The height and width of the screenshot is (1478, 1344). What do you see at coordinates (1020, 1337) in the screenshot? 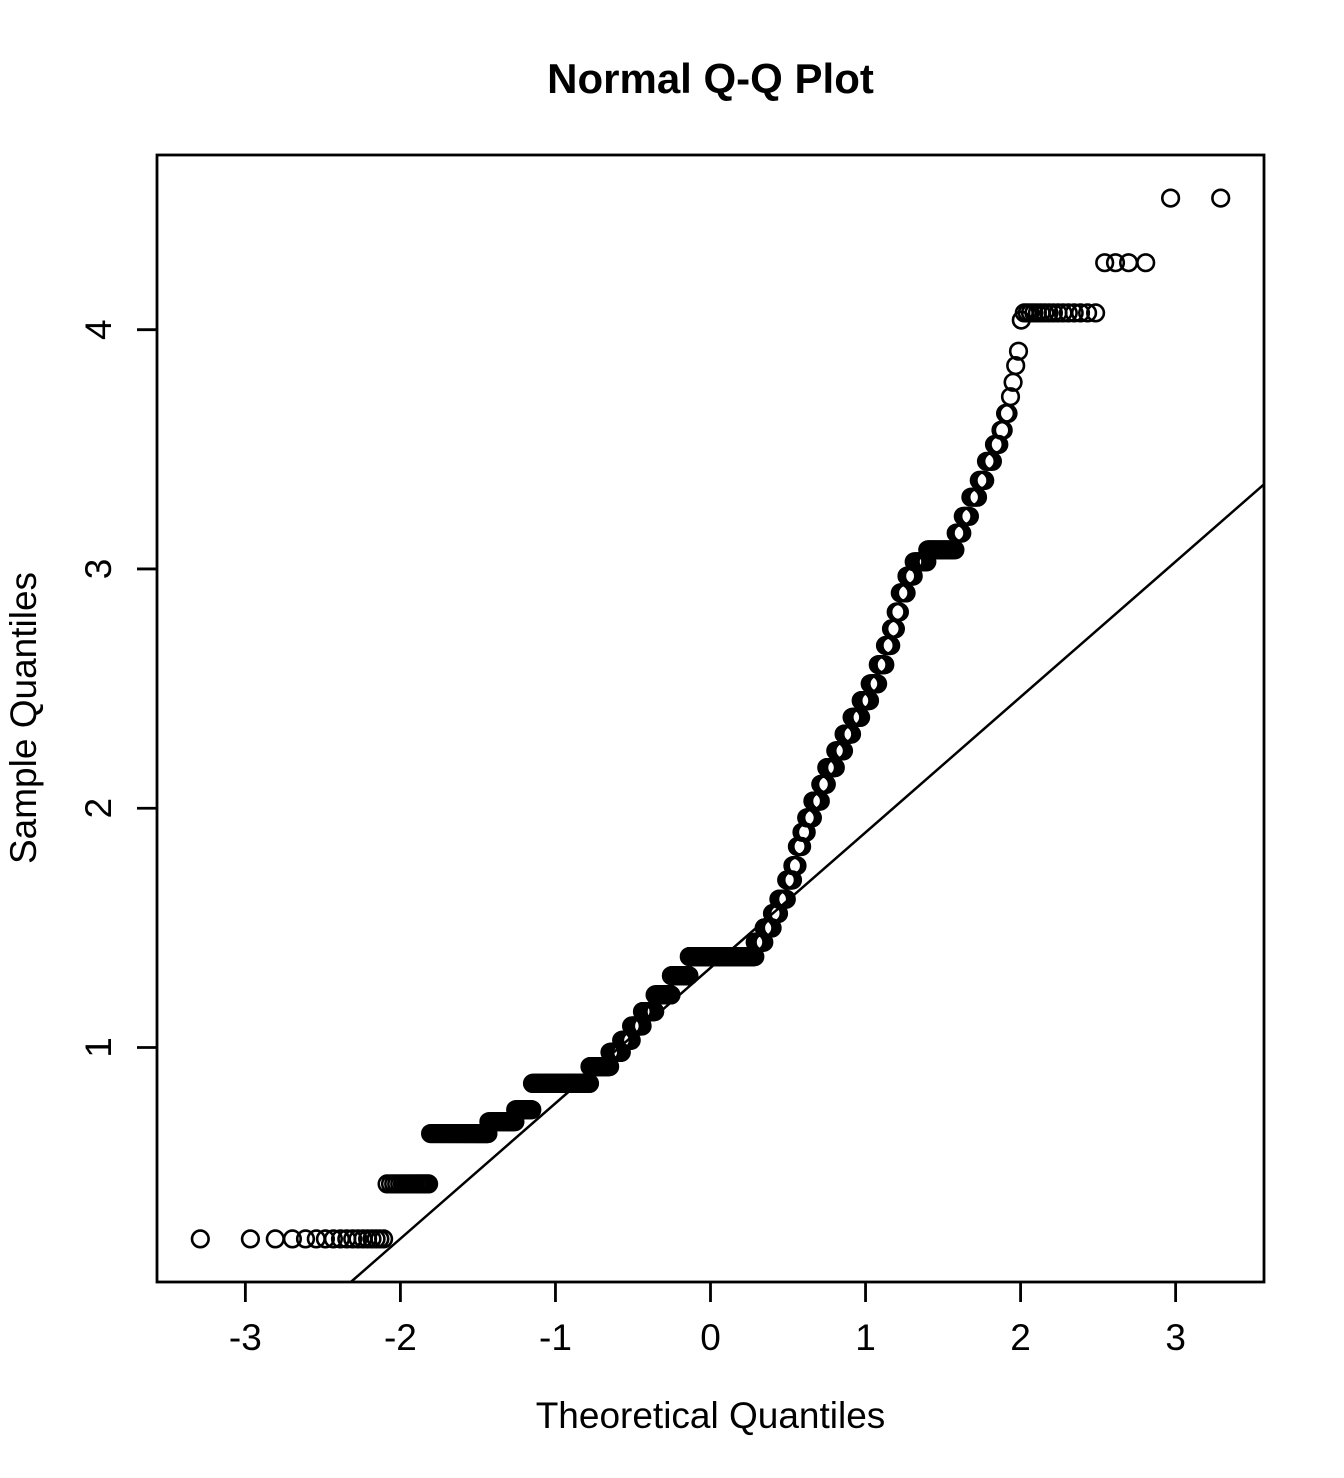
I see `x-axis-tick-label: 2` at bounding box center [1020, 1337].